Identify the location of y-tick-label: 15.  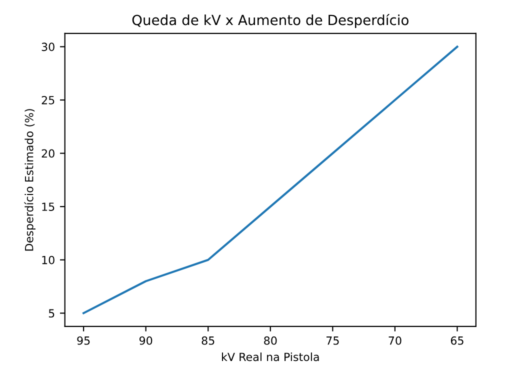
(48, 206).